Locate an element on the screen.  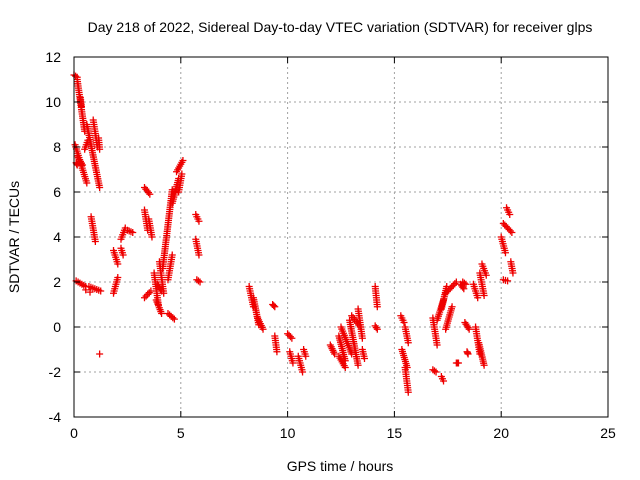
y-tick-label: 12 is located at coordinates (53, 57).